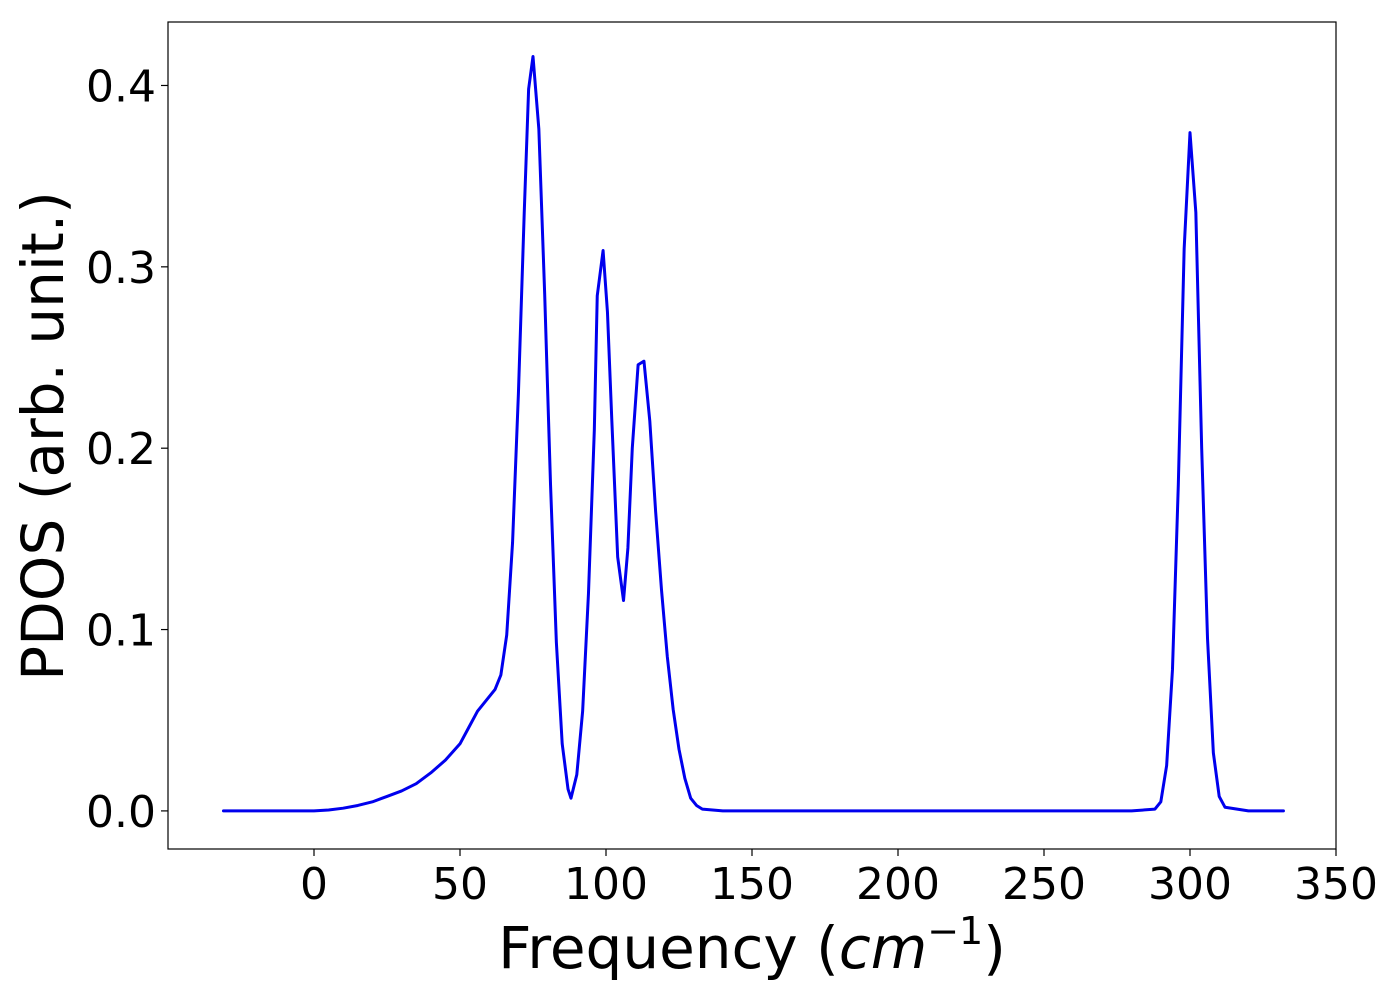  I want to click on x-tick-label: 350, so click(1336, 884).